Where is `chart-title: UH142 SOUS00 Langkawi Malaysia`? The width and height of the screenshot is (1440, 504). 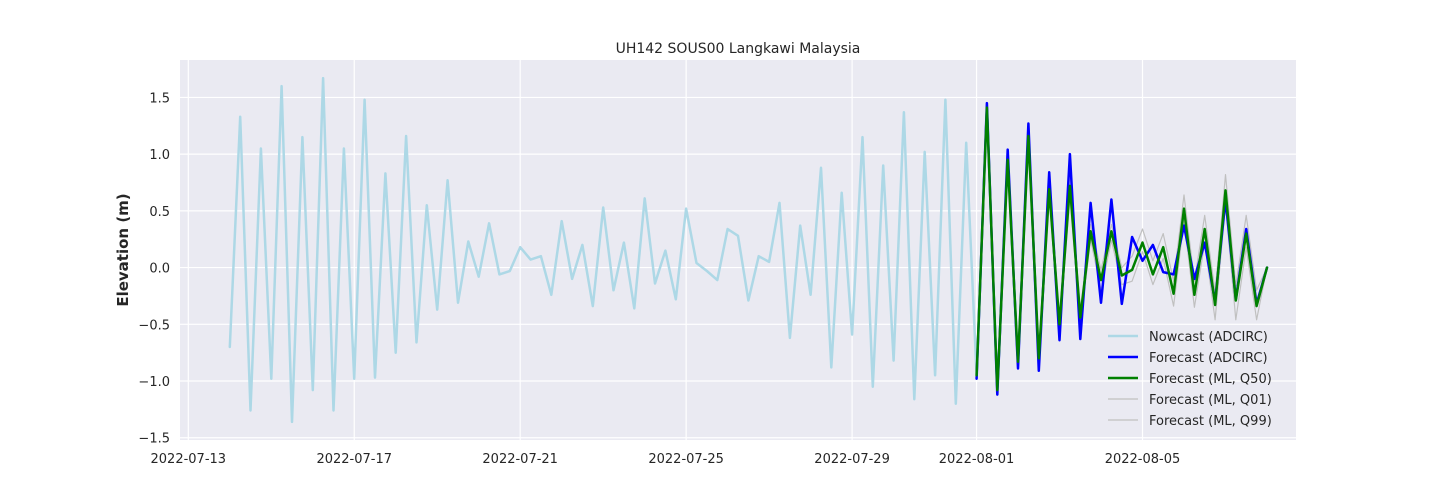
chart-title: UH142 SOUS00 Langkawi Malaysia is located at coordinates (738, 49).